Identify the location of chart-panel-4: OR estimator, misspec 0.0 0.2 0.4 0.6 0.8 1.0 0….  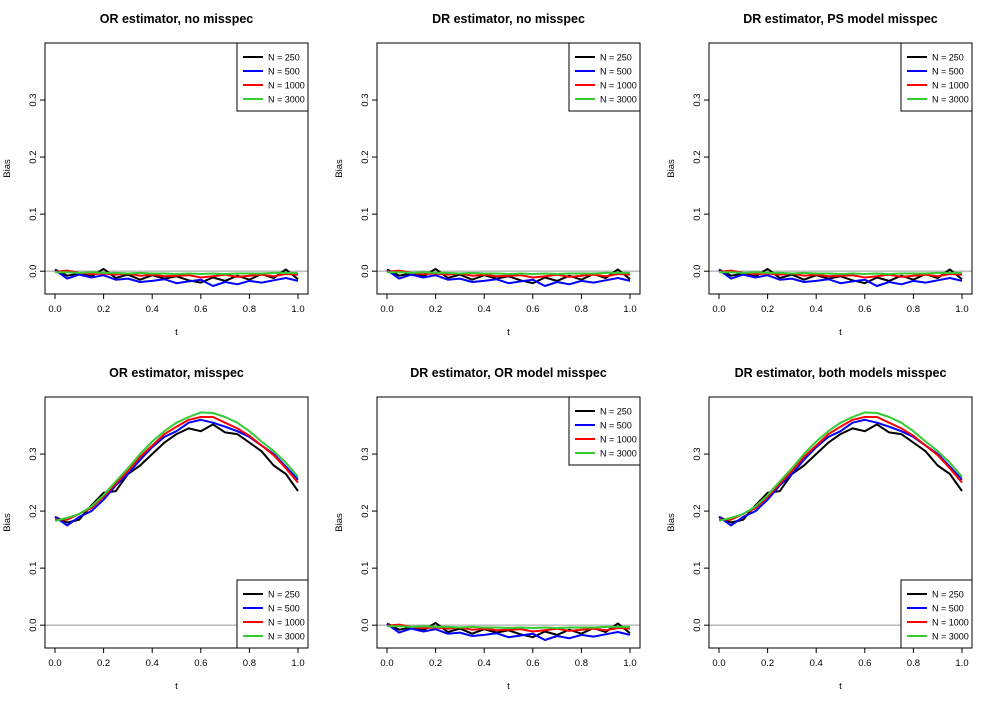
(155, 529).